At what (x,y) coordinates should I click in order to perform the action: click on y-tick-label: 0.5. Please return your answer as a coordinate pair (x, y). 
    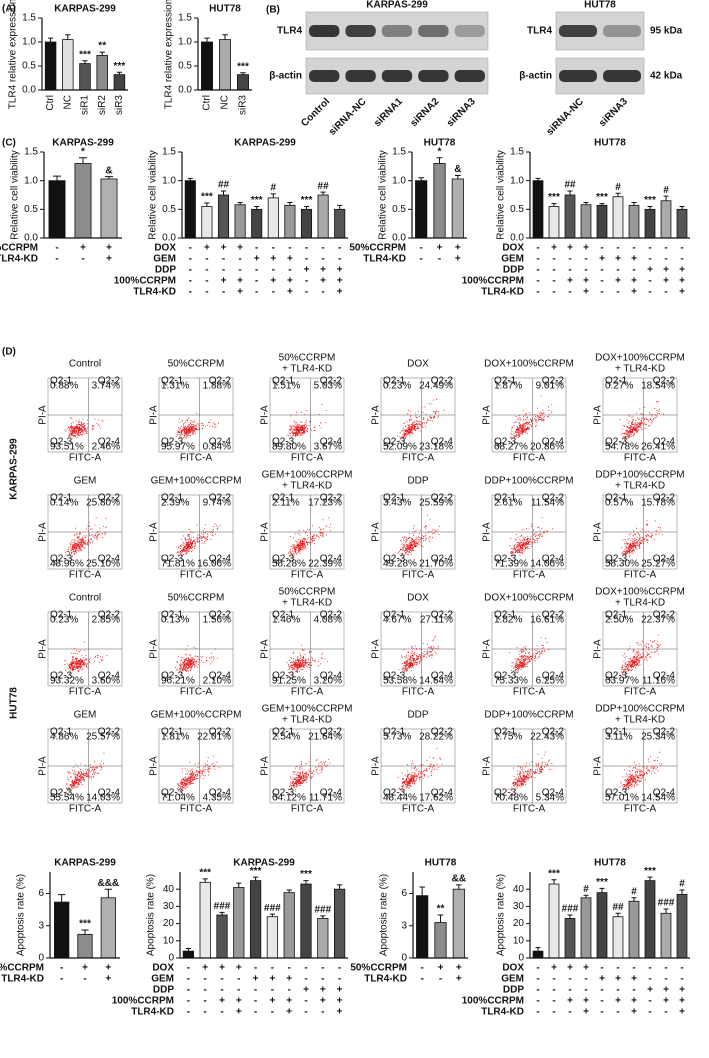
    Looking at the image, I should click on (29, 66).